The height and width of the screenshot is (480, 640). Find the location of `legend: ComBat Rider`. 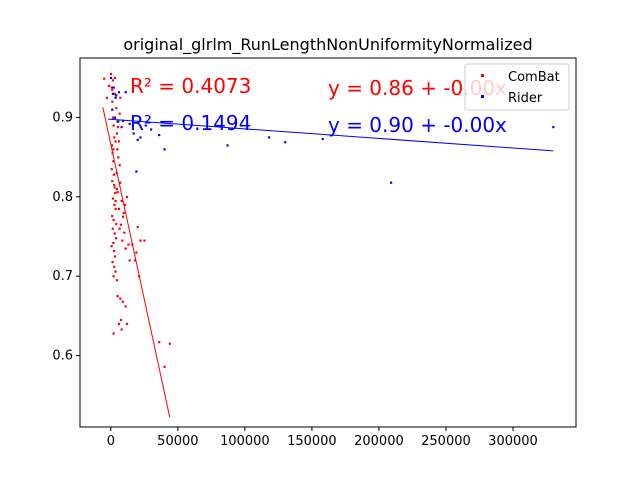

legend: ComBat Rider is located at coordinates (517, 87).